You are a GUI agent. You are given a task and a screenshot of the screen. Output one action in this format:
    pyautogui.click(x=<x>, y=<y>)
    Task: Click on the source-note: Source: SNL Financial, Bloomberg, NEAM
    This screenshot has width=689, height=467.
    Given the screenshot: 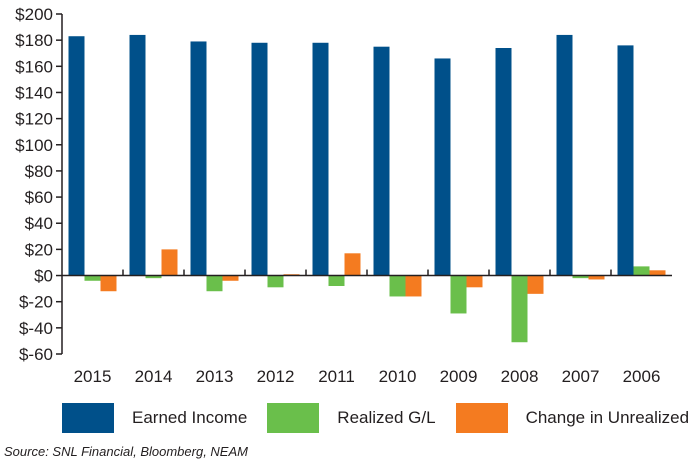 What is the action you would take?
    pyautogui.click(x=126, y=451)
    